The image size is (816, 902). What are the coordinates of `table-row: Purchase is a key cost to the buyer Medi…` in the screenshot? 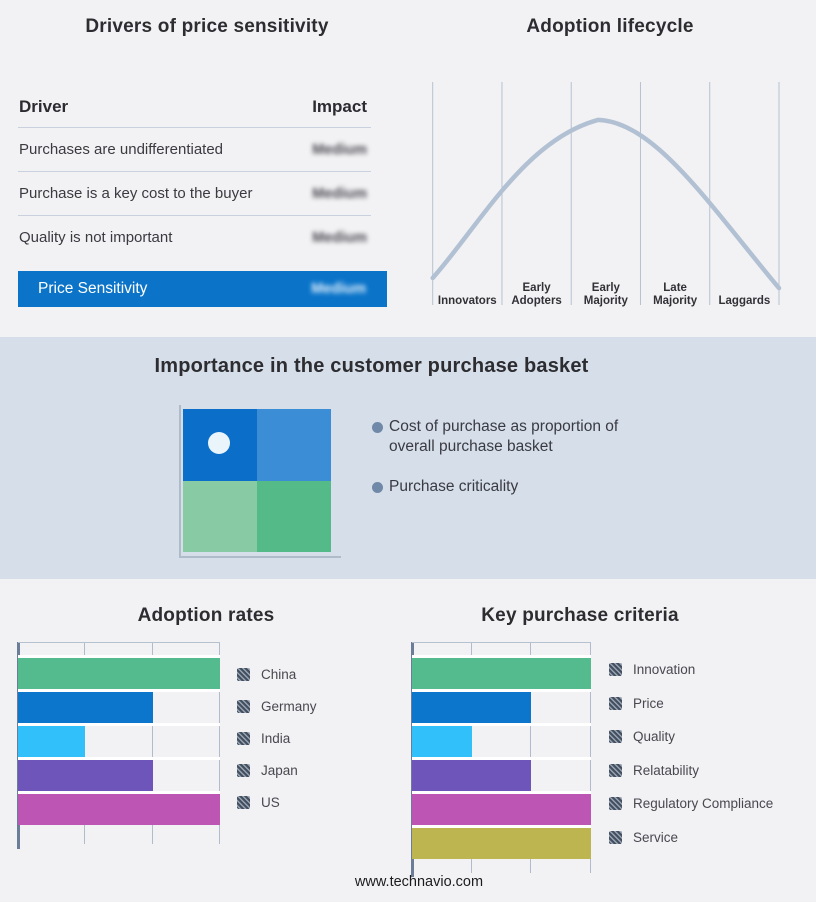 It's located at (194, 194).